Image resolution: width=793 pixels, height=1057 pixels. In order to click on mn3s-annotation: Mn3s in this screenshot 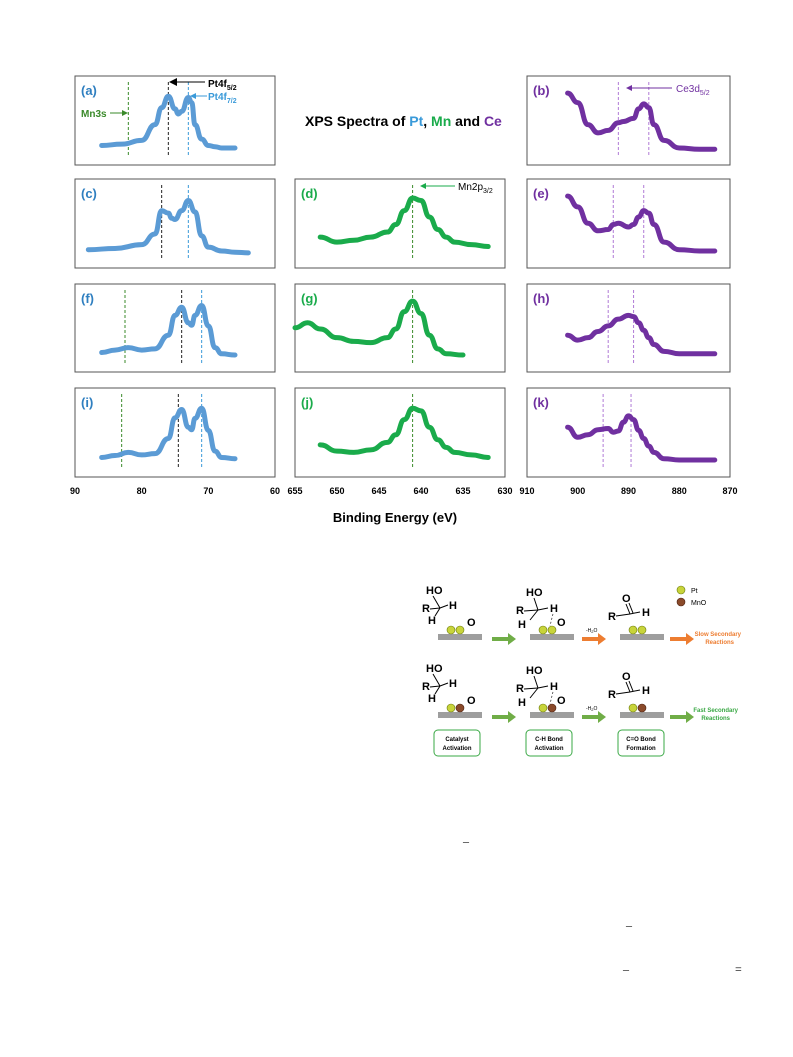, I will do `click(104, 114)`.